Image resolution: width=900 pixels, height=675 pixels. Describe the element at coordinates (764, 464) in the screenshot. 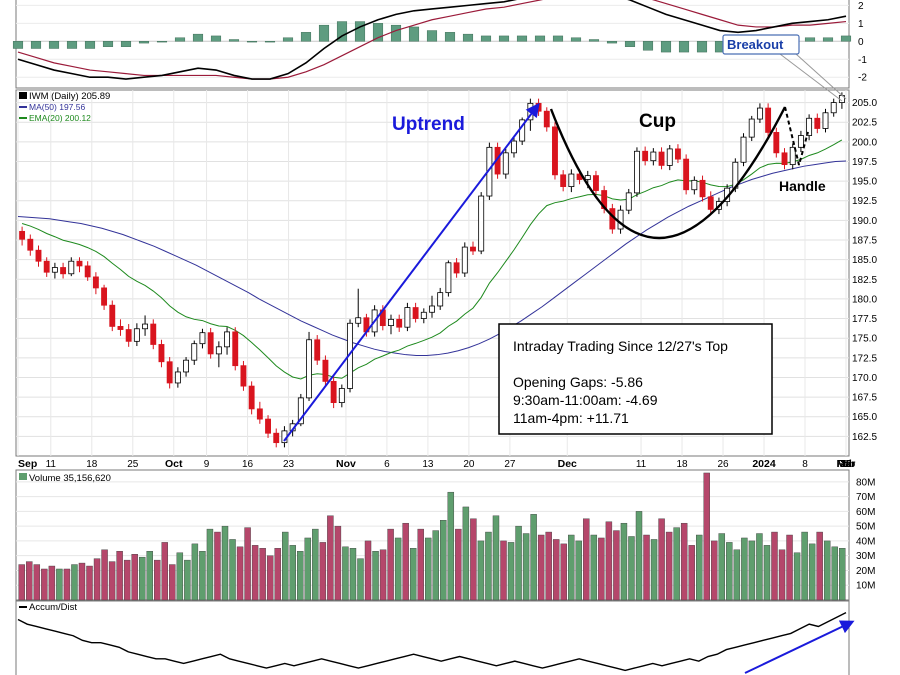

I see `date-tick-label: 2024` at that location.